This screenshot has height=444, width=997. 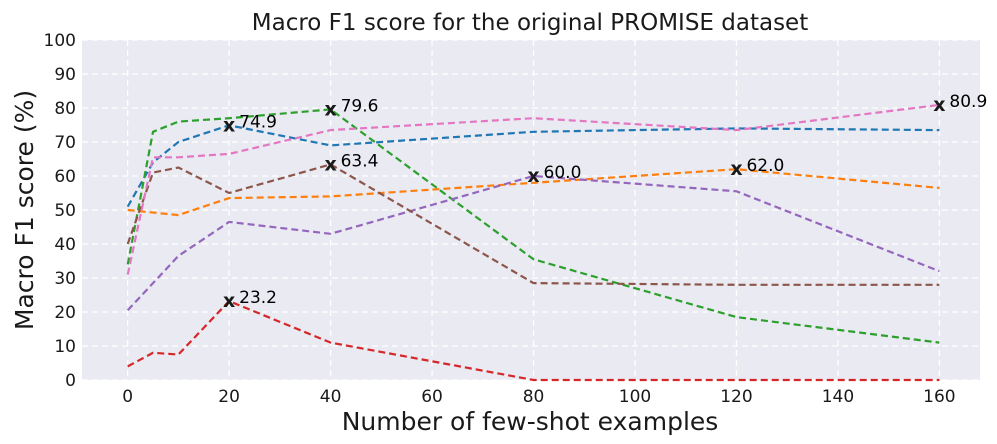 What do you see at coordinates (939, 397) in the screenshot?
I see `x-tick-label: 160` at bounding box center [939, 397].